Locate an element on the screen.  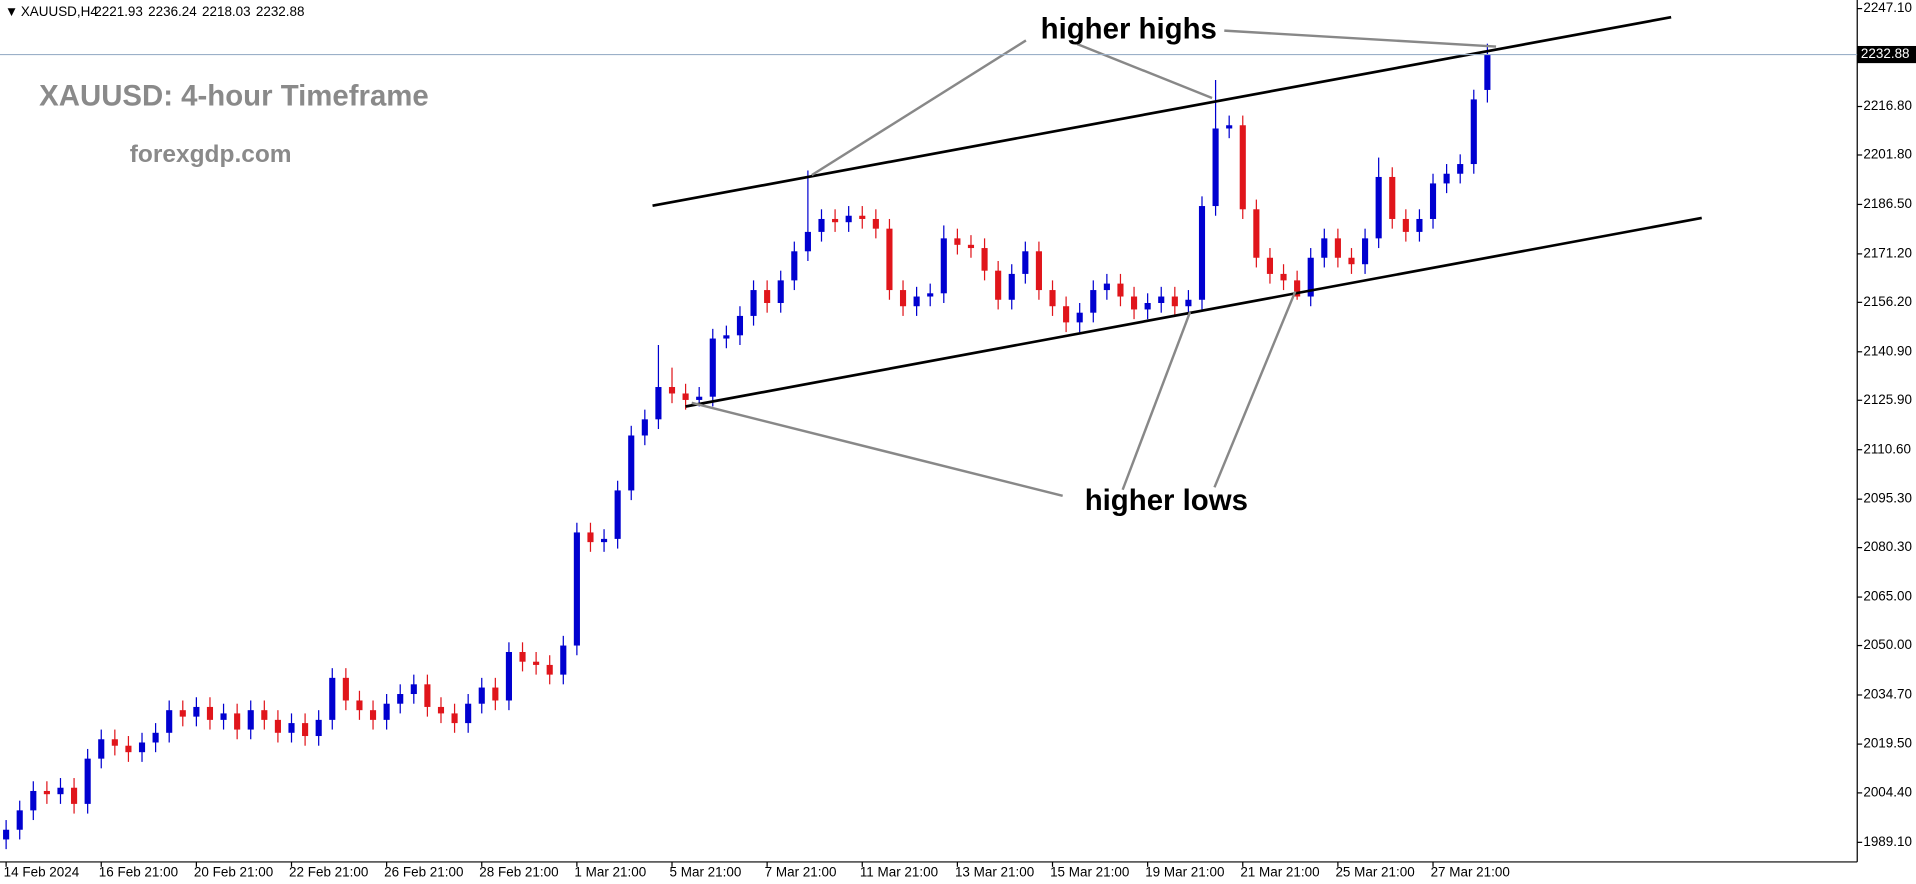
x-tick-label: 5 Mar 21:00 is located at coordinates (706, 872).